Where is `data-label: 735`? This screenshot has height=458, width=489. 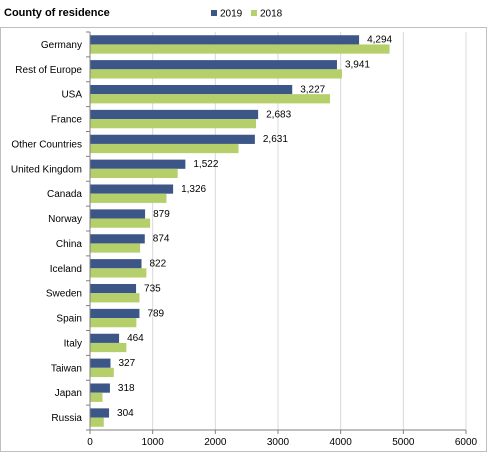 data-label: 735 is located at coordinates (152, 288).